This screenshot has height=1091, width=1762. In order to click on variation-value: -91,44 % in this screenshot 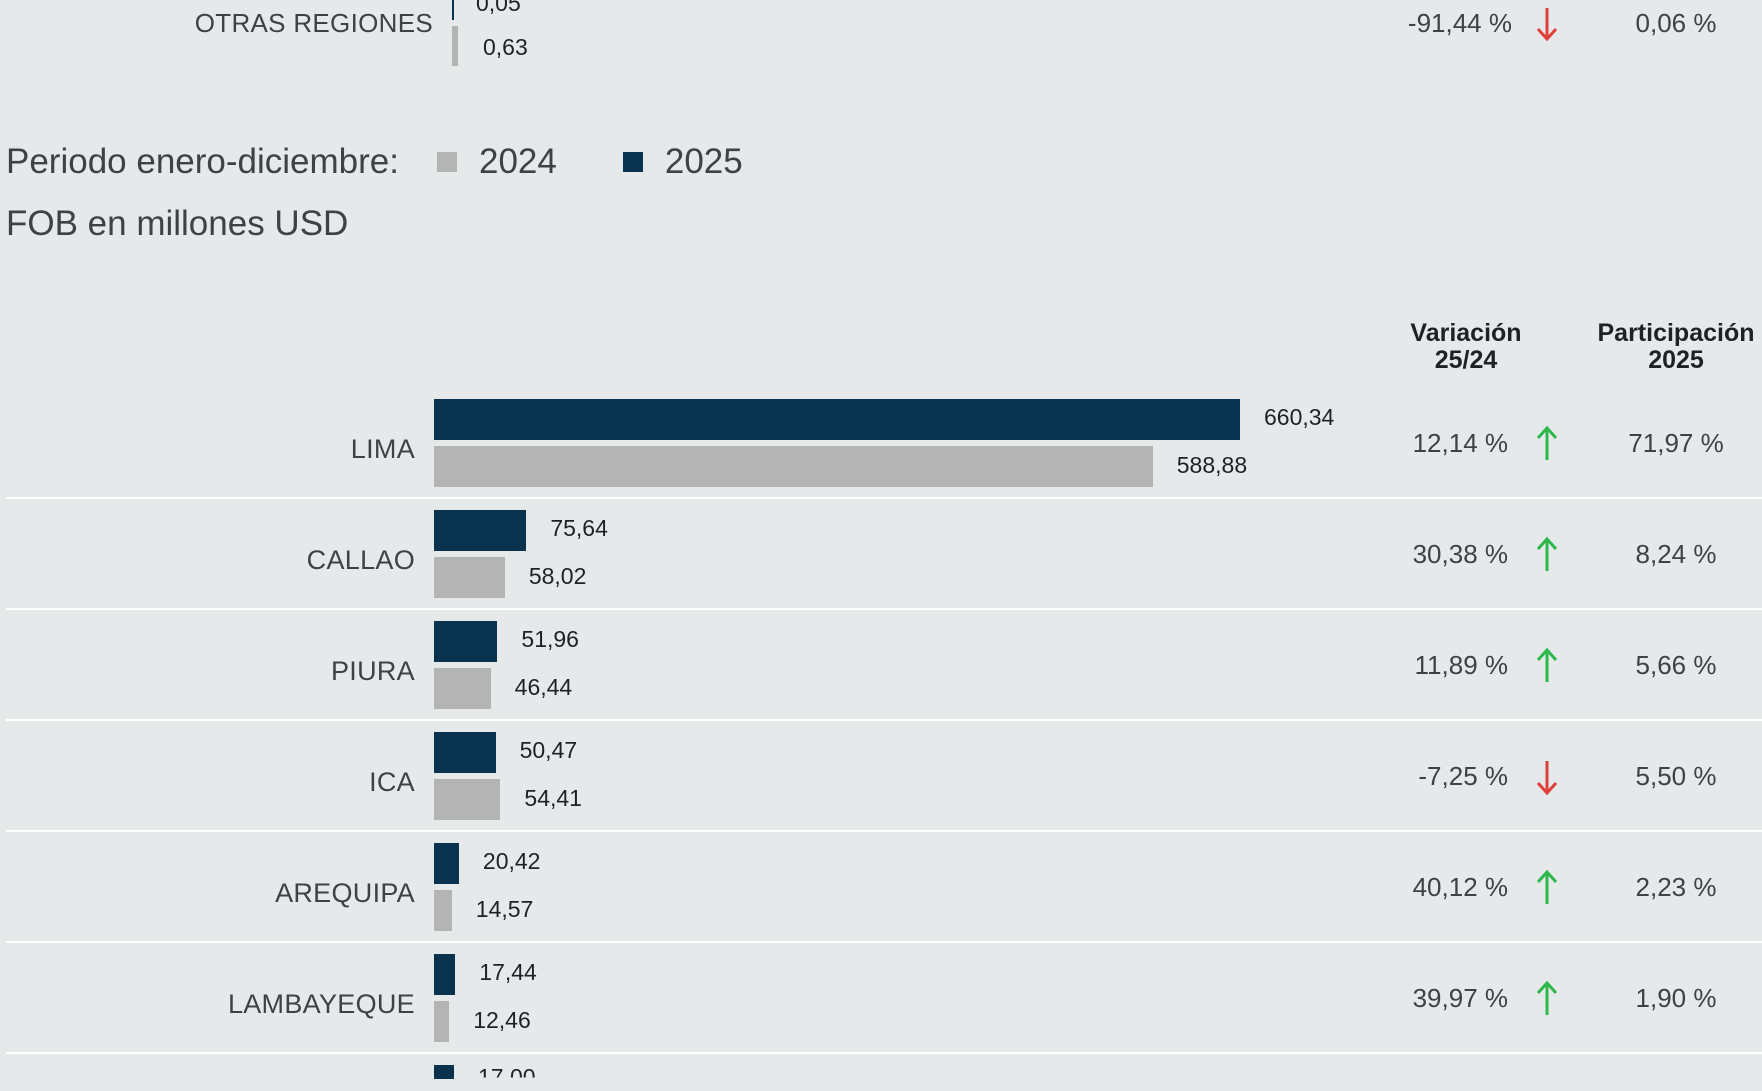, I will do `click(1459, 23)`.